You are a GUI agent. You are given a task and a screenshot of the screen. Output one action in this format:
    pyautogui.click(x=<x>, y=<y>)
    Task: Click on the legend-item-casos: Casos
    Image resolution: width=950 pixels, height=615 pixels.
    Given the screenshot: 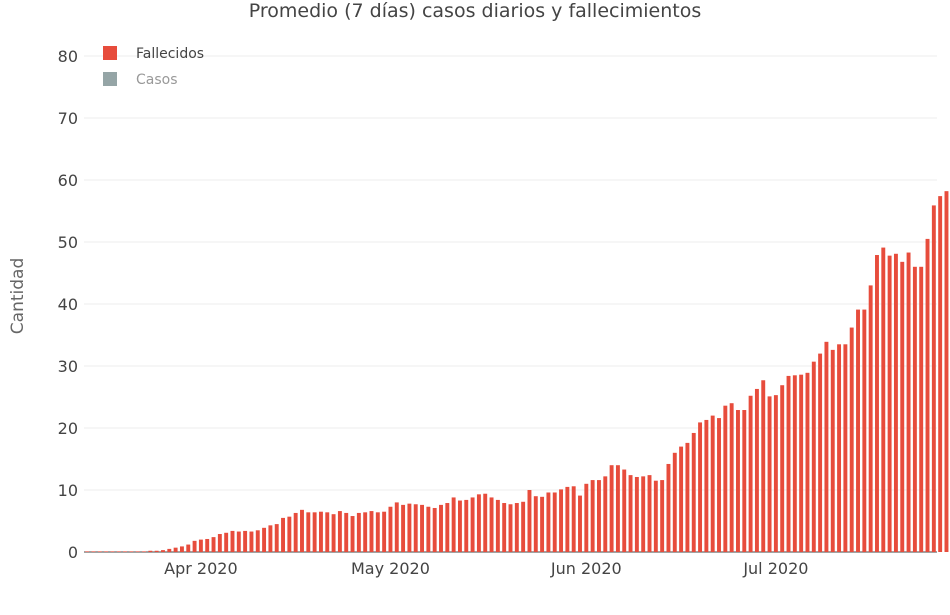 What is the action you would take?
    pyautogui.click(x=140, y=80)
    